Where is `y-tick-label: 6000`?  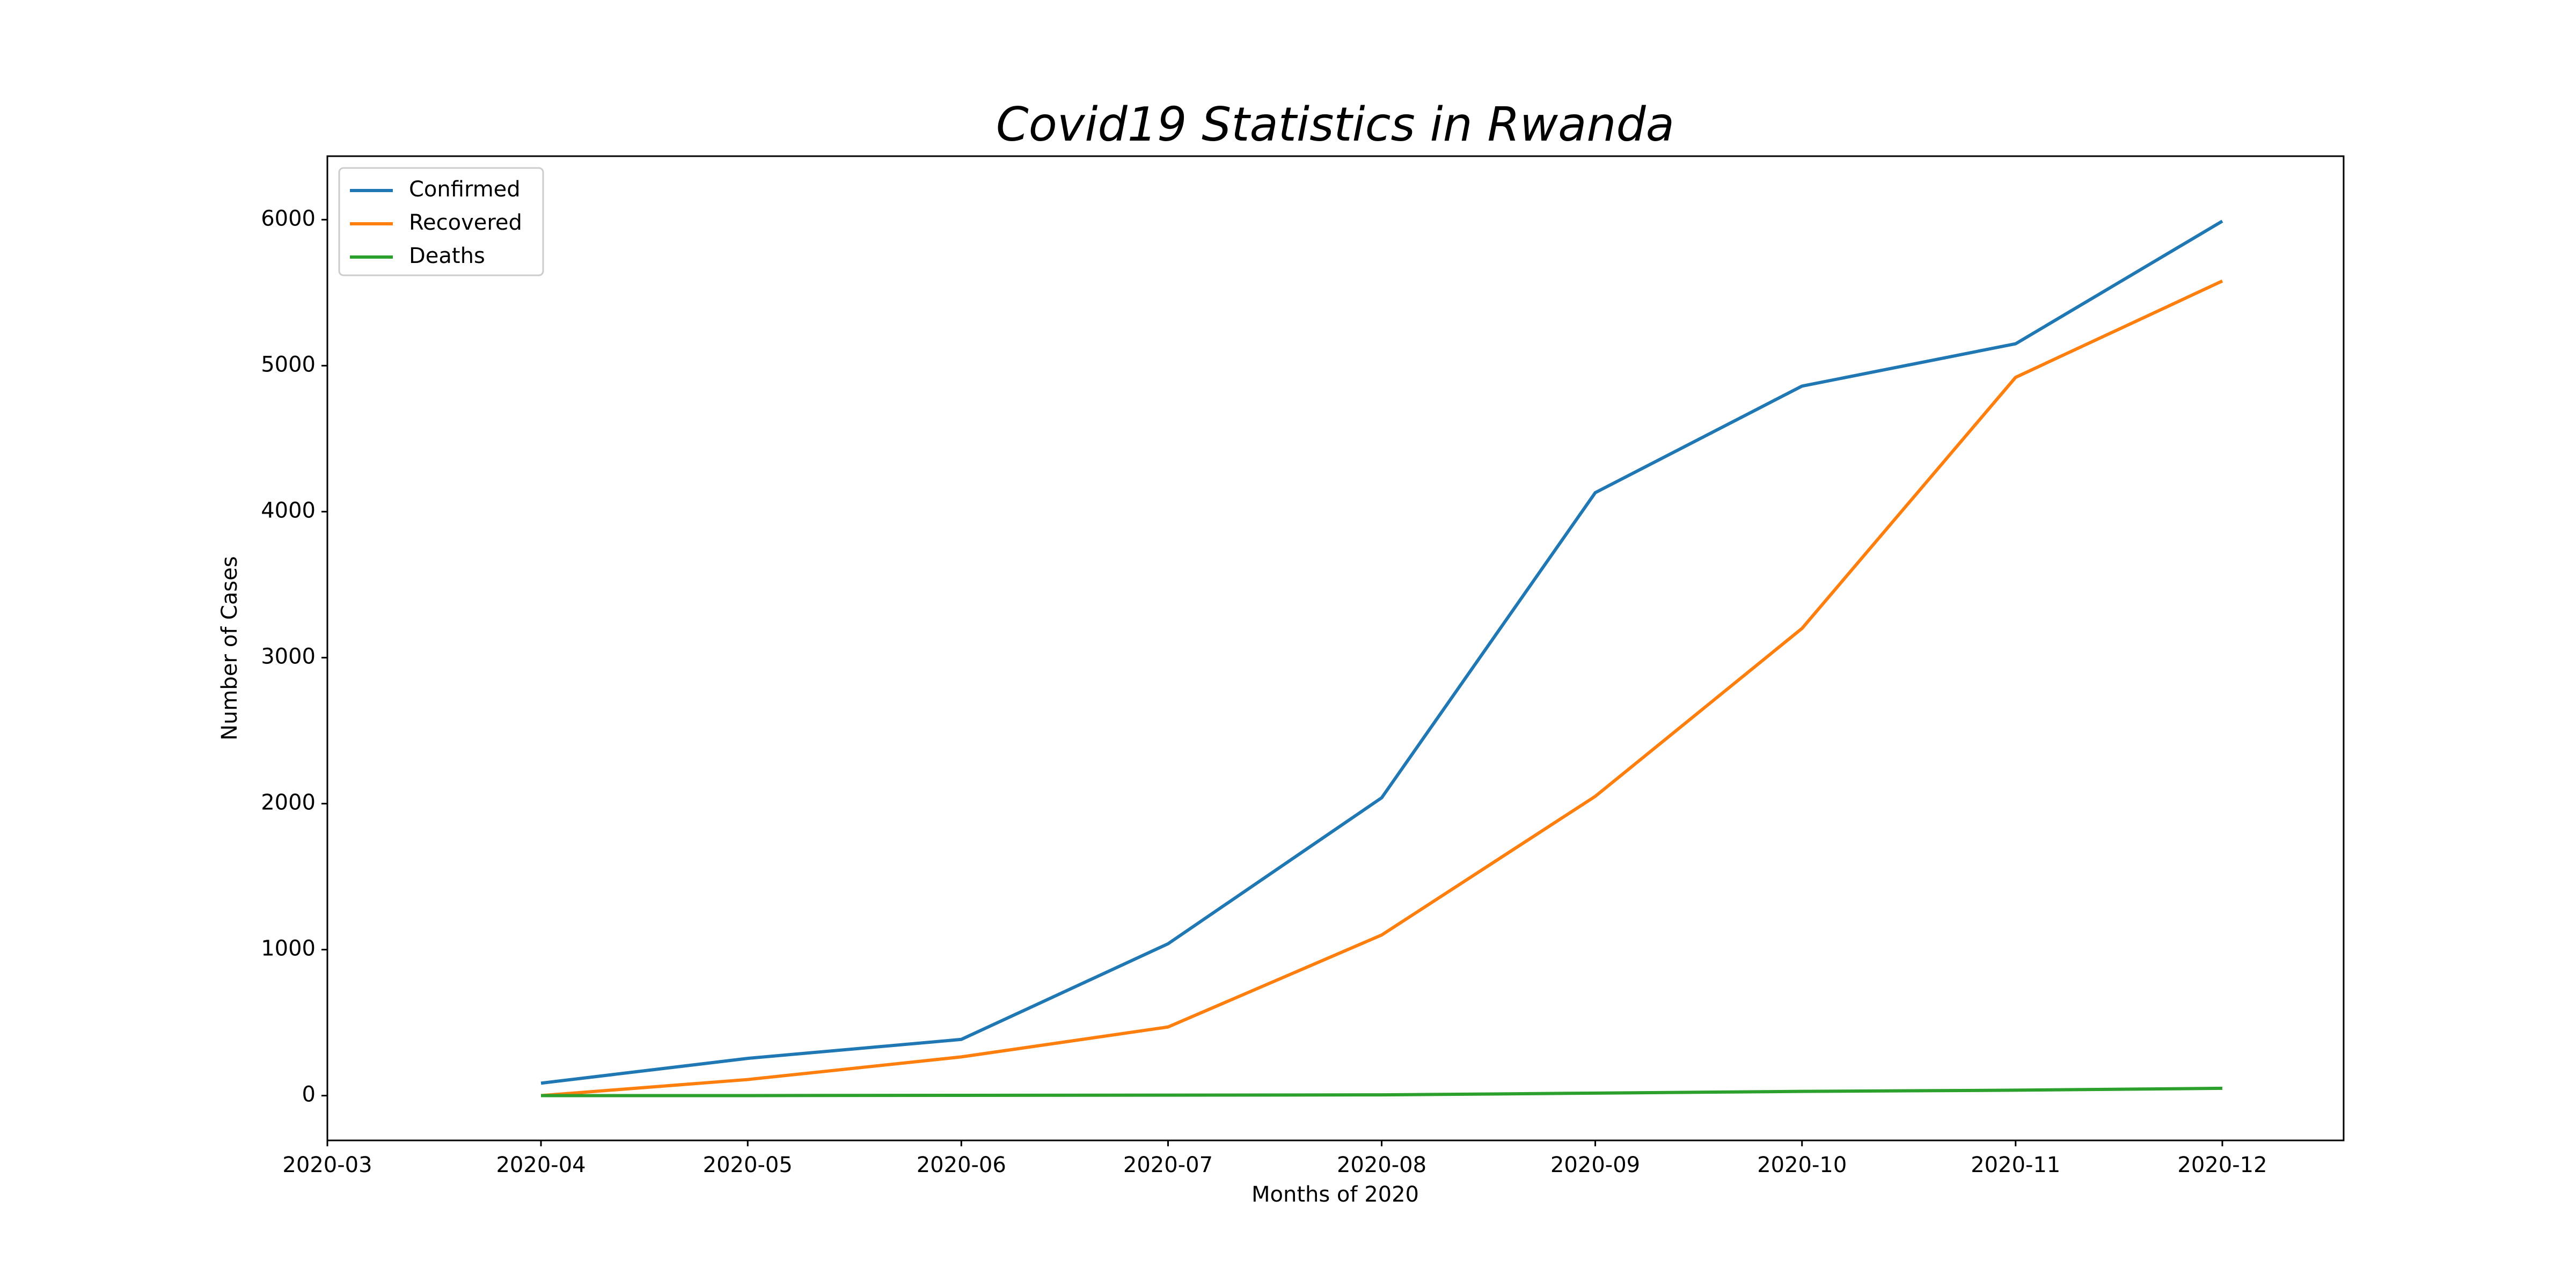 y-tick-label: 6000 is located at coordinates (288, 218).